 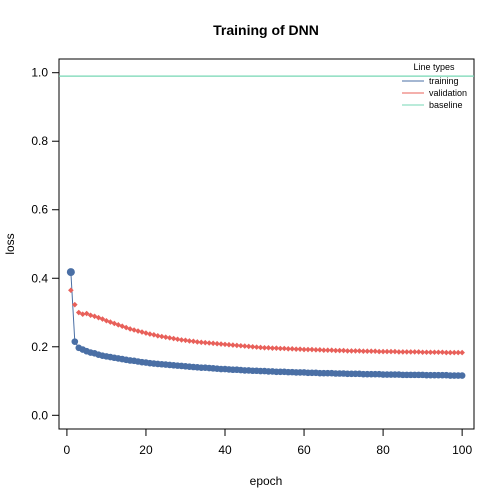 What do you see at coordinates (39, 210) in the screenshot?
I see `y-tick-label: 0.6` at bounding box center [39, 210].